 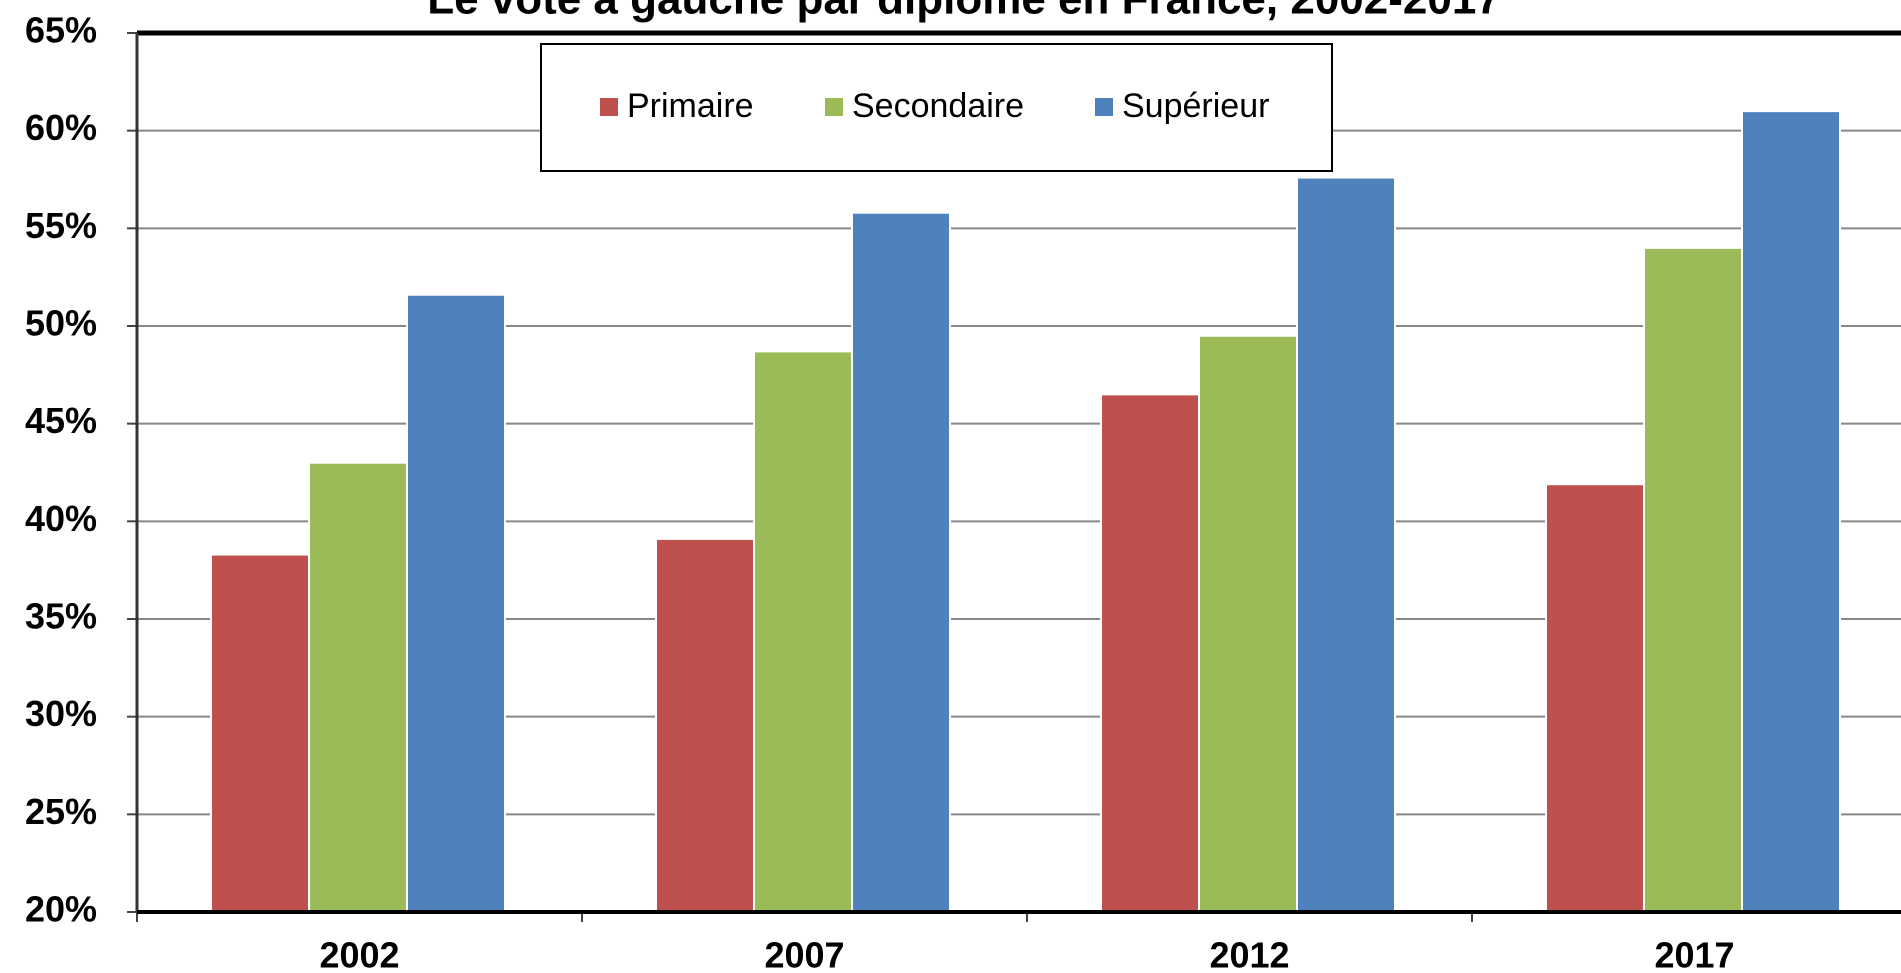 What do you see at coordinates (61, 323) in the screenshot?
I see `y-tick-label: 50%` at bounding box center [61, 323].